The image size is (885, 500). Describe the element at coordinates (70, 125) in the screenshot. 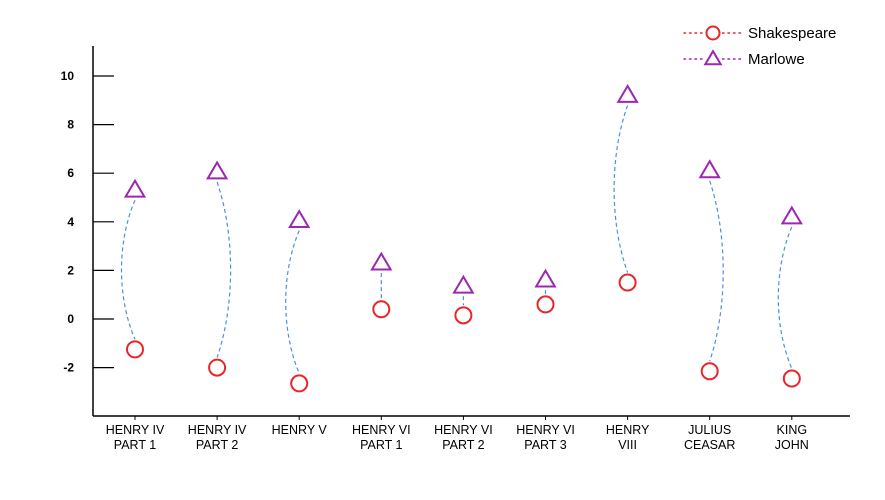

I see `y-tick-label: 8` at that location.